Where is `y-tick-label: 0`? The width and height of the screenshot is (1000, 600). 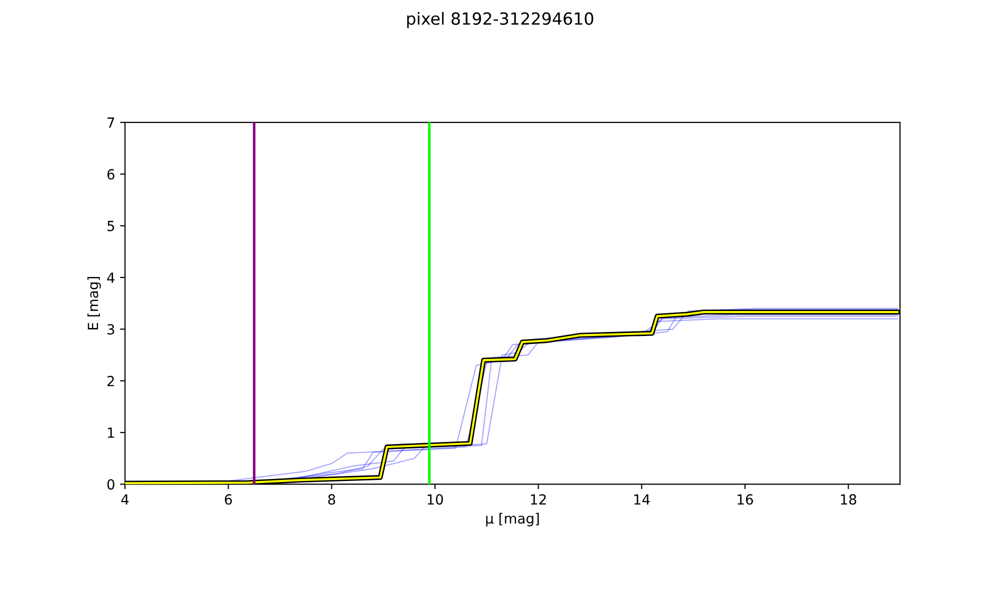 y-tick-label: 0 is located at coordinates (110, 484).